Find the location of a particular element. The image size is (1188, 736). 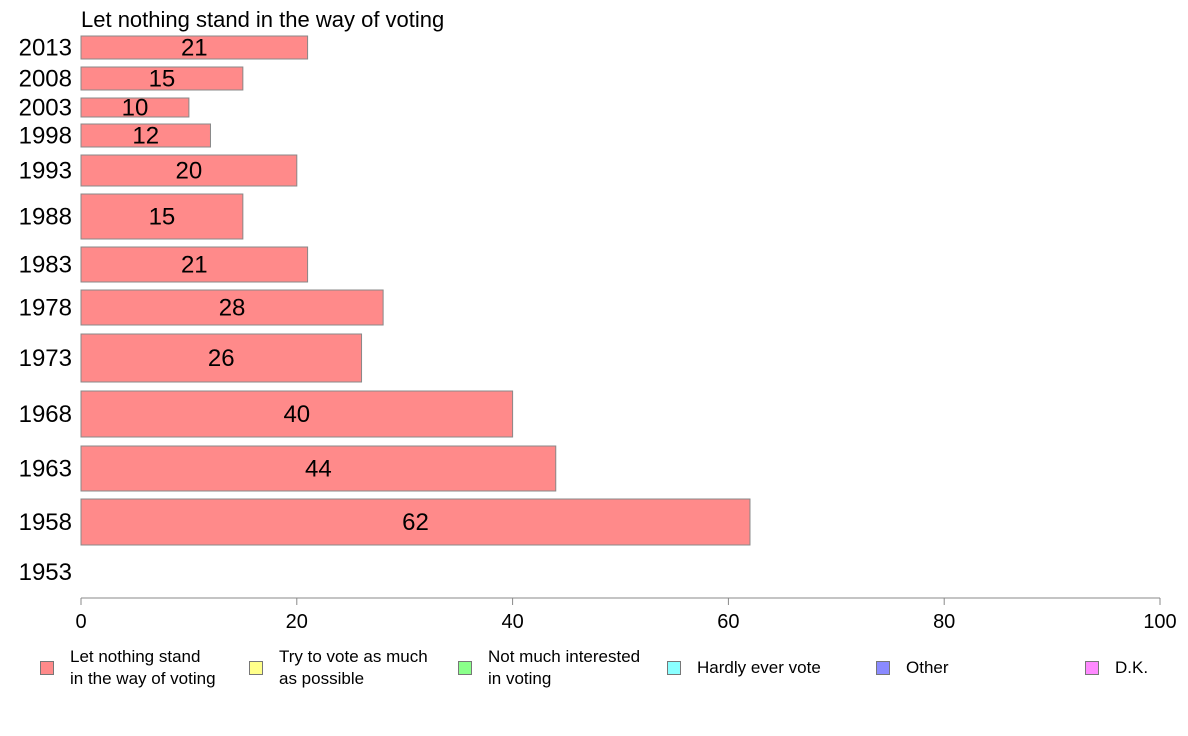

data-label: 40 is located at coordinates (296, 414).